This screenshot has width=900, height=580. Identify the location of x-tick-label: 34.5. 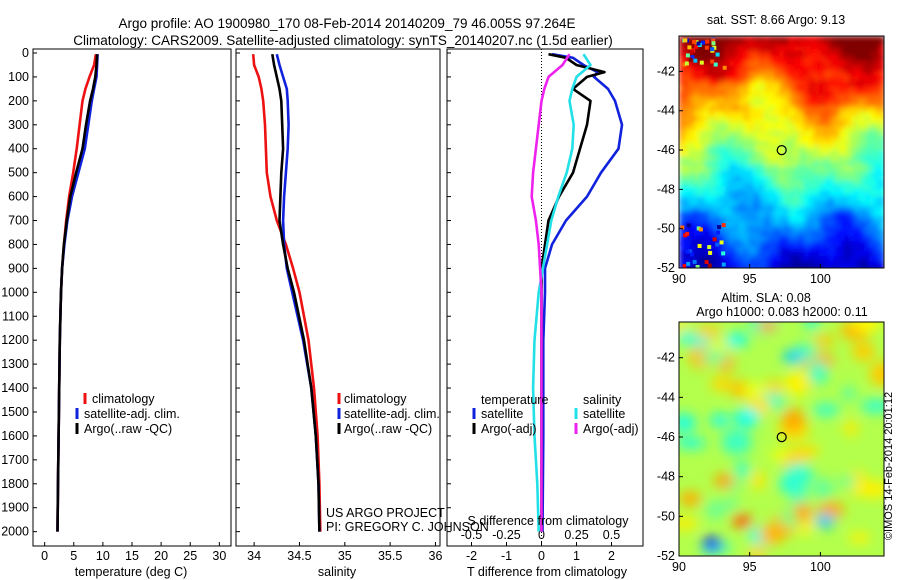
(299, 556).